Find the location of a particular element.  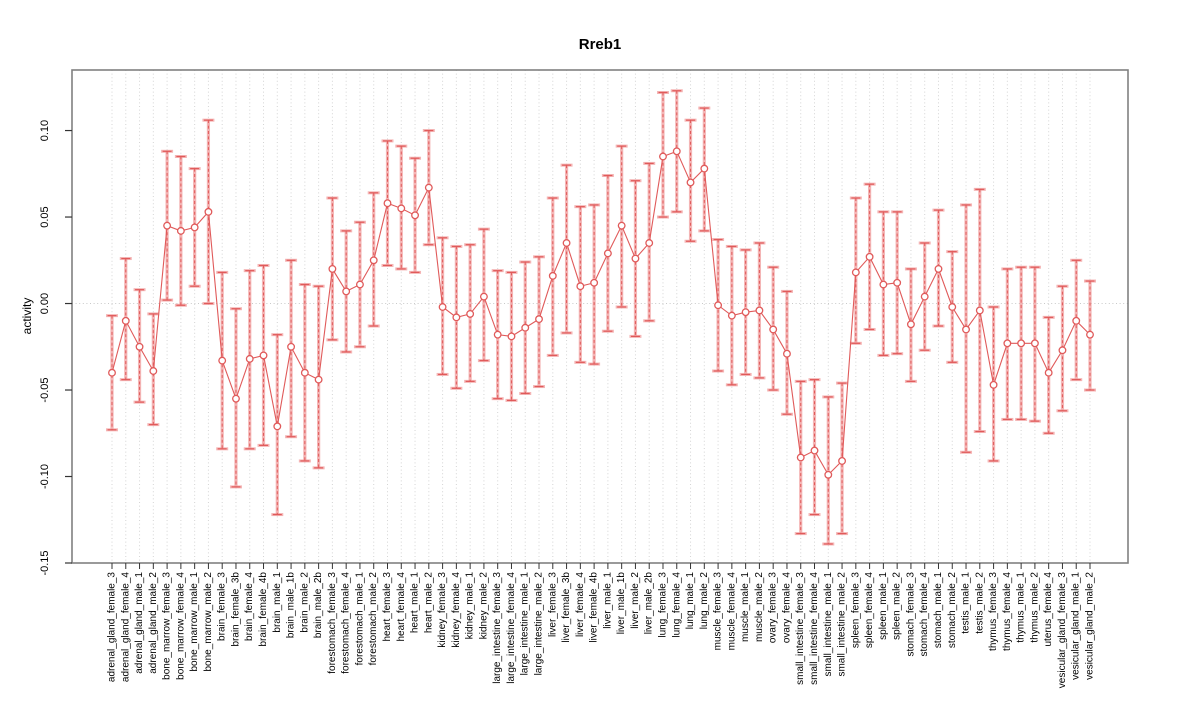

x-tick-label: bone_marrow_female_4 is located at coordinates (180, 626).